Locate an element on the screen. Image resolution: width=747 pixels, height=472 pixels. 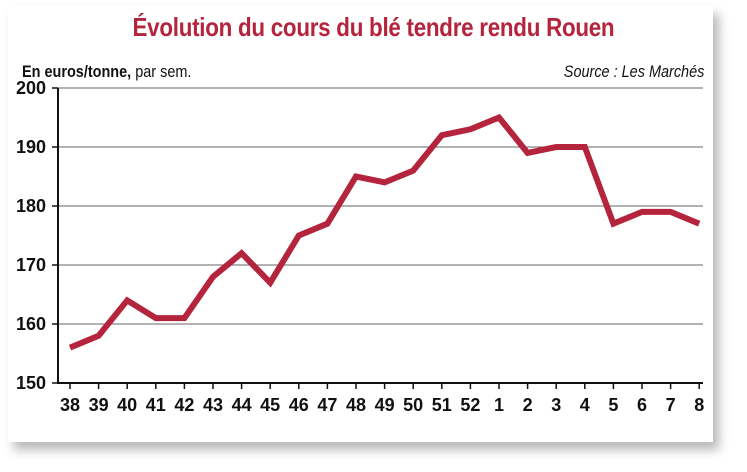
x-tick-label-45: 45 is located at coordinates (270, 405).